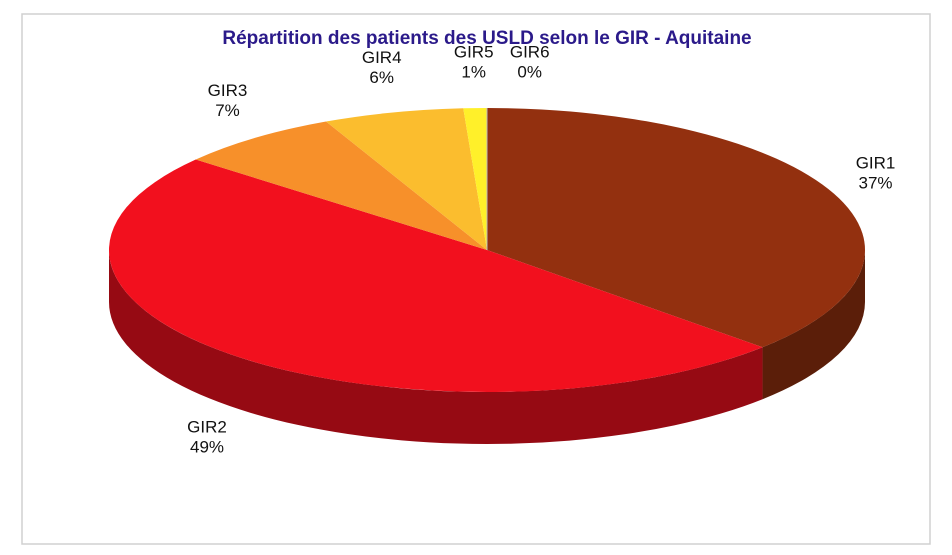  Describe the element at coordinates (813, 325) in the screenshot. I see `slice-side` at that location.